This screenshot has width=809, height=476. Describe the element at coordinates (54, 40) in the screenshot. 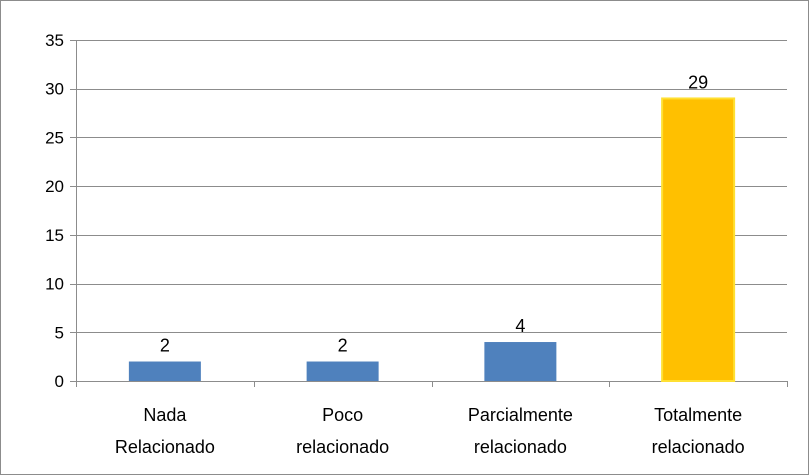

I see `y-tick-label: 35` at that location.